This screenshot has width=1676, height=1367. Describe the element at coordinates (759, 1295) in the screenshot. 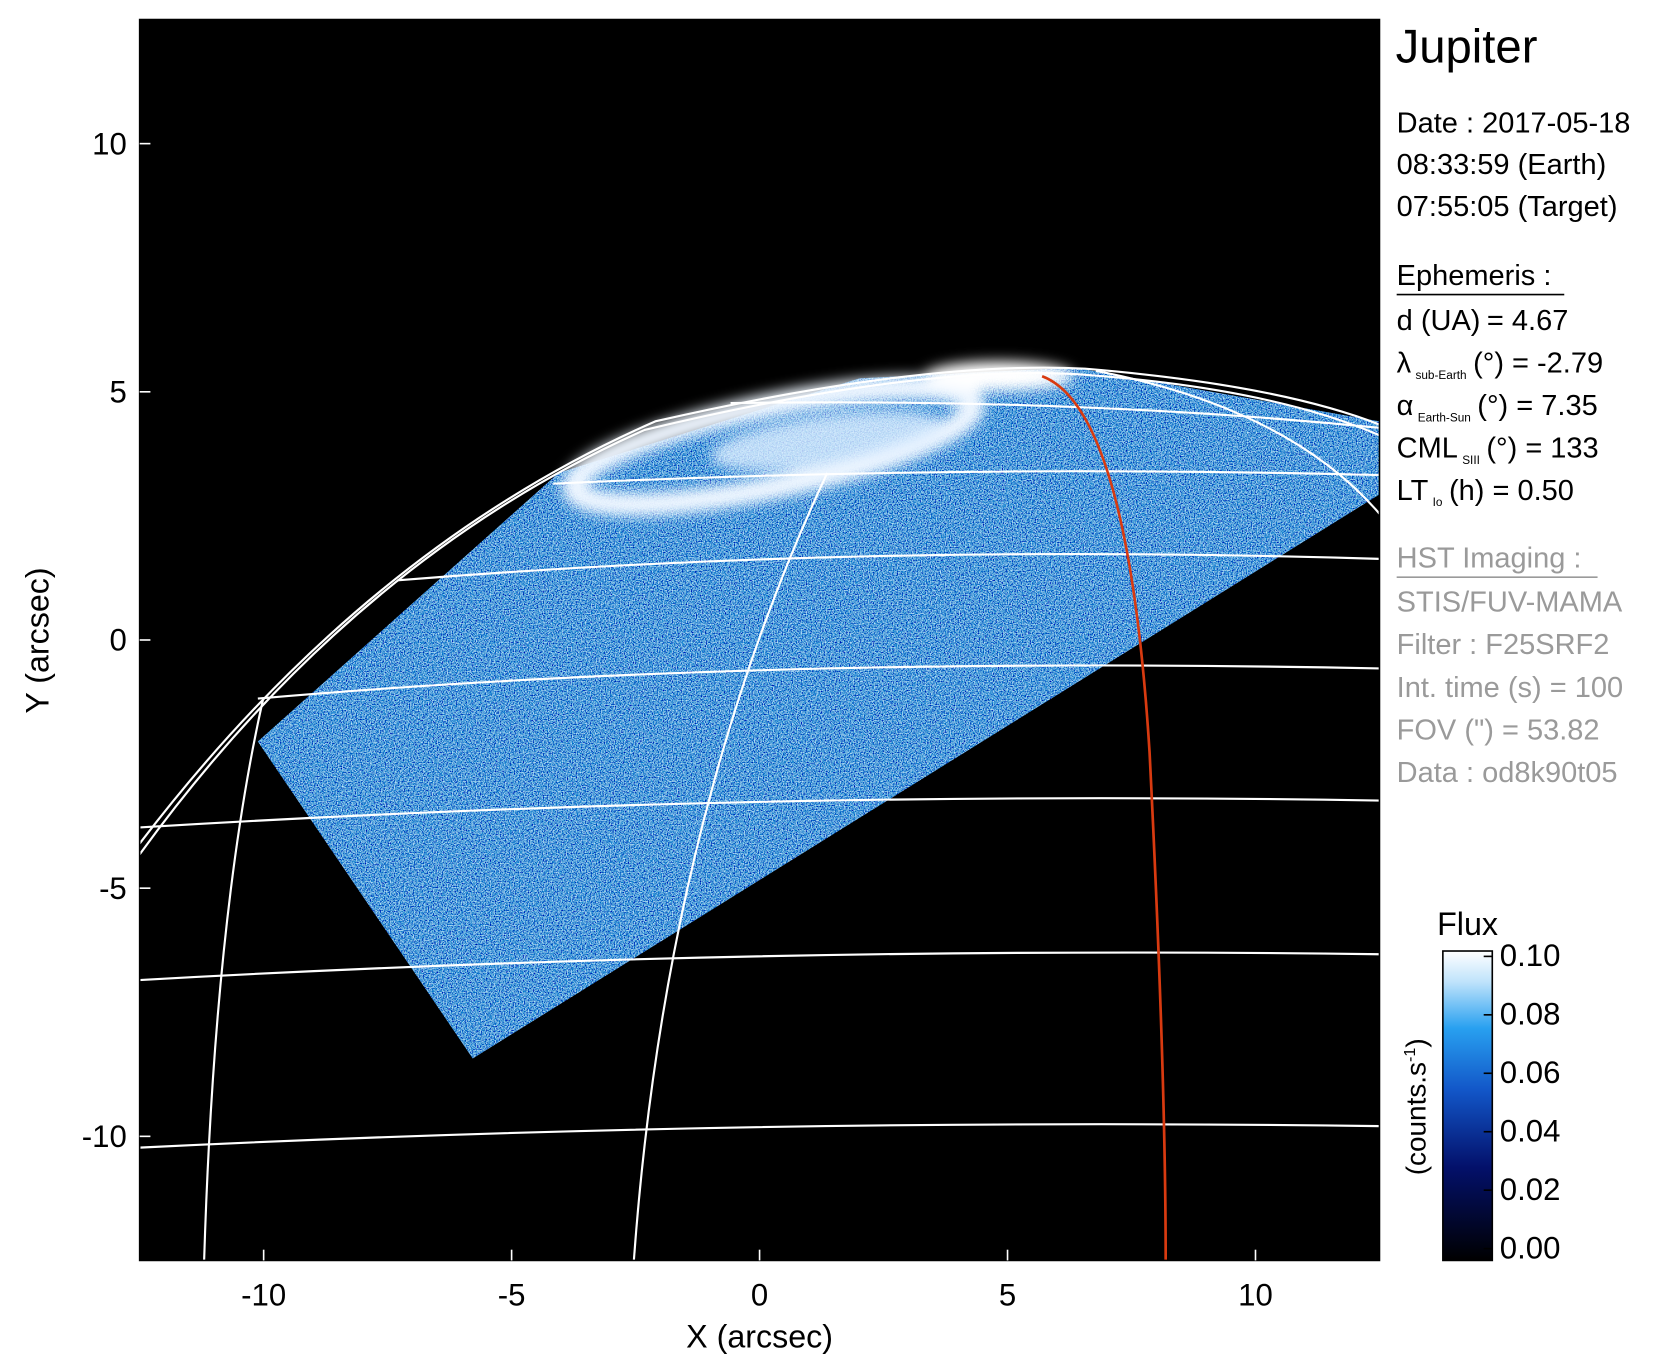

I see `x-tick-label: 0` at that location.